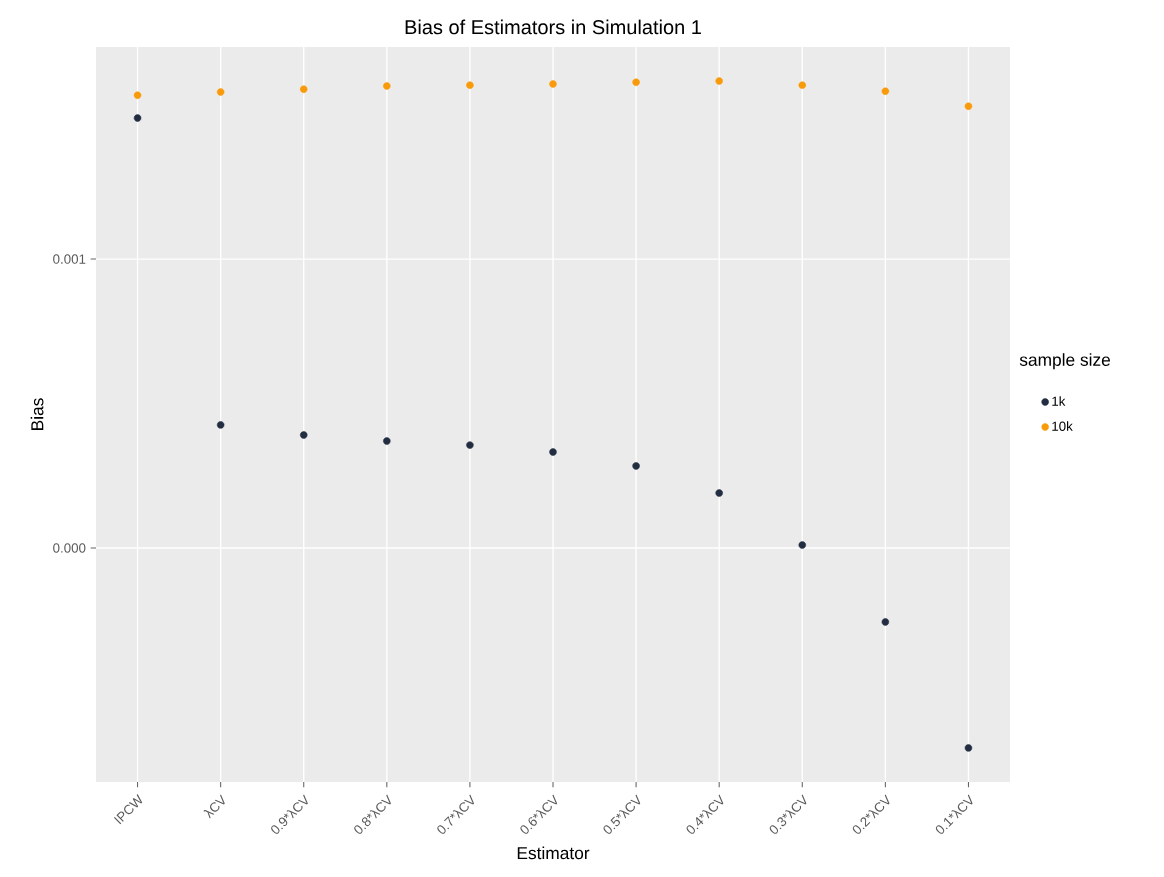  Describe the element at coordinates (1064, 361) in the screenshot. I see `legend-title: sample size` at that location.